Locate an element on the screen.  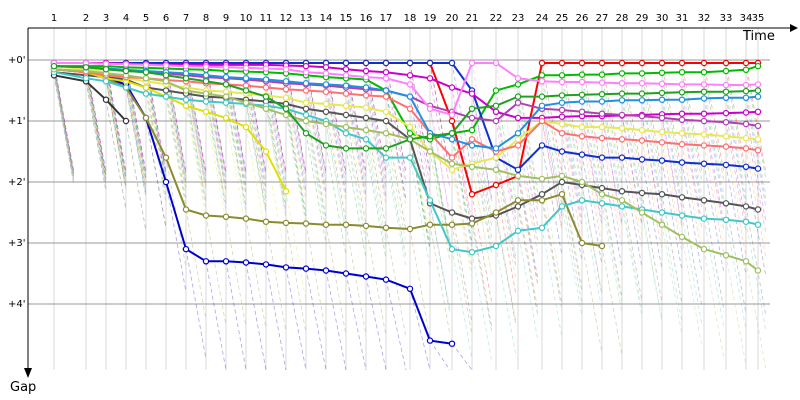
x-tick-label: 24 is located at coordinates (542, 18).